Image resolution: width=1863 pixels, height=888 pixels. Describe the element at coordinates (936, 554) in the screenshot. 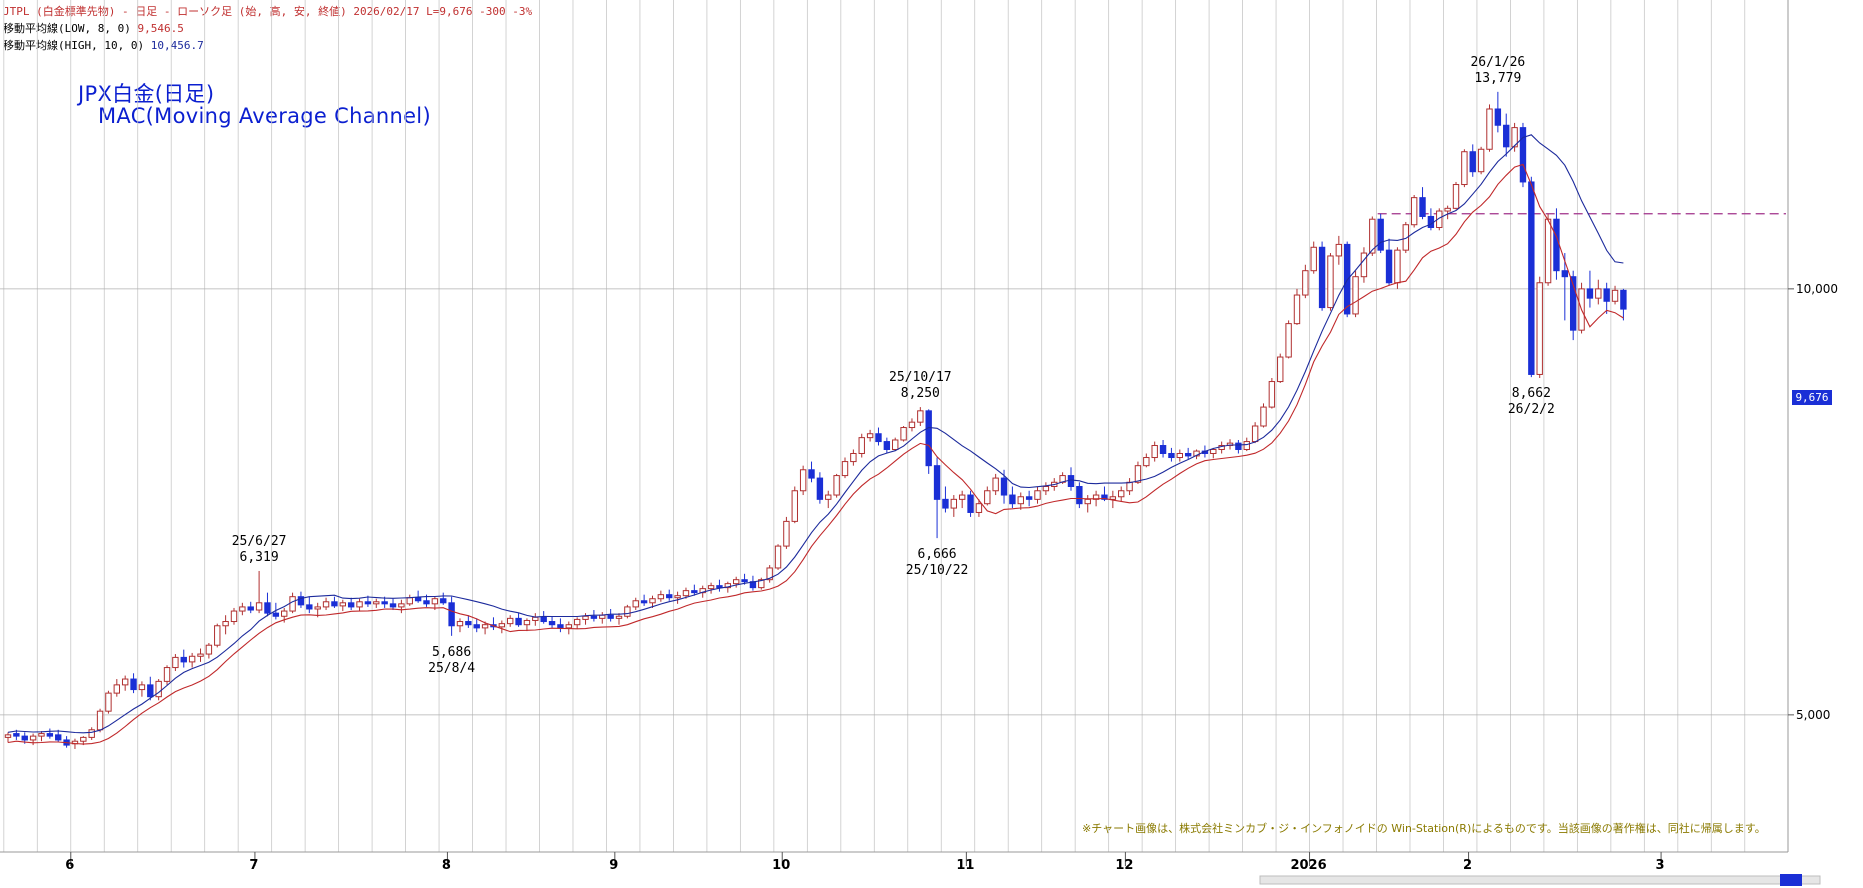

I see `annotation-value: 6,666` at that location.